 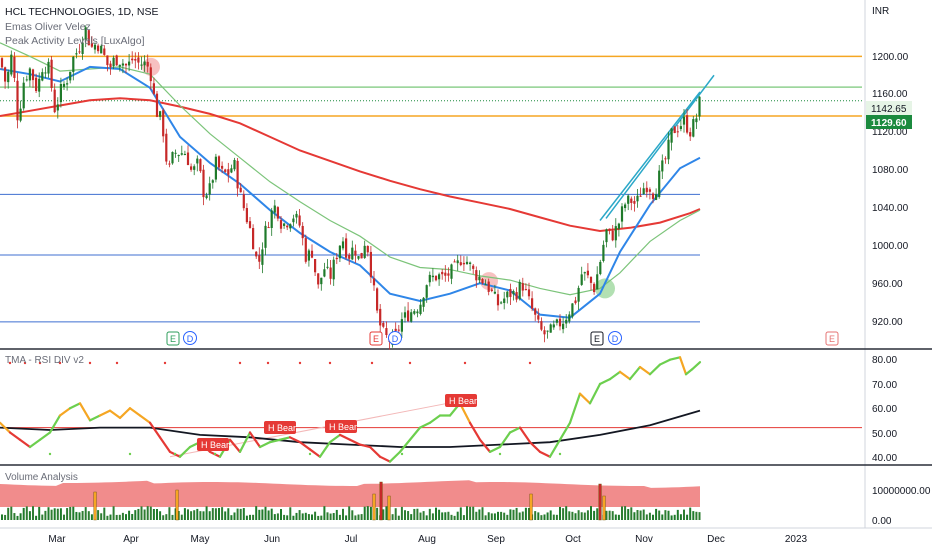 I want to click on chart-title: HCL TECHNOLOGIES, 1D, NSE, so click(x=82, y=12).